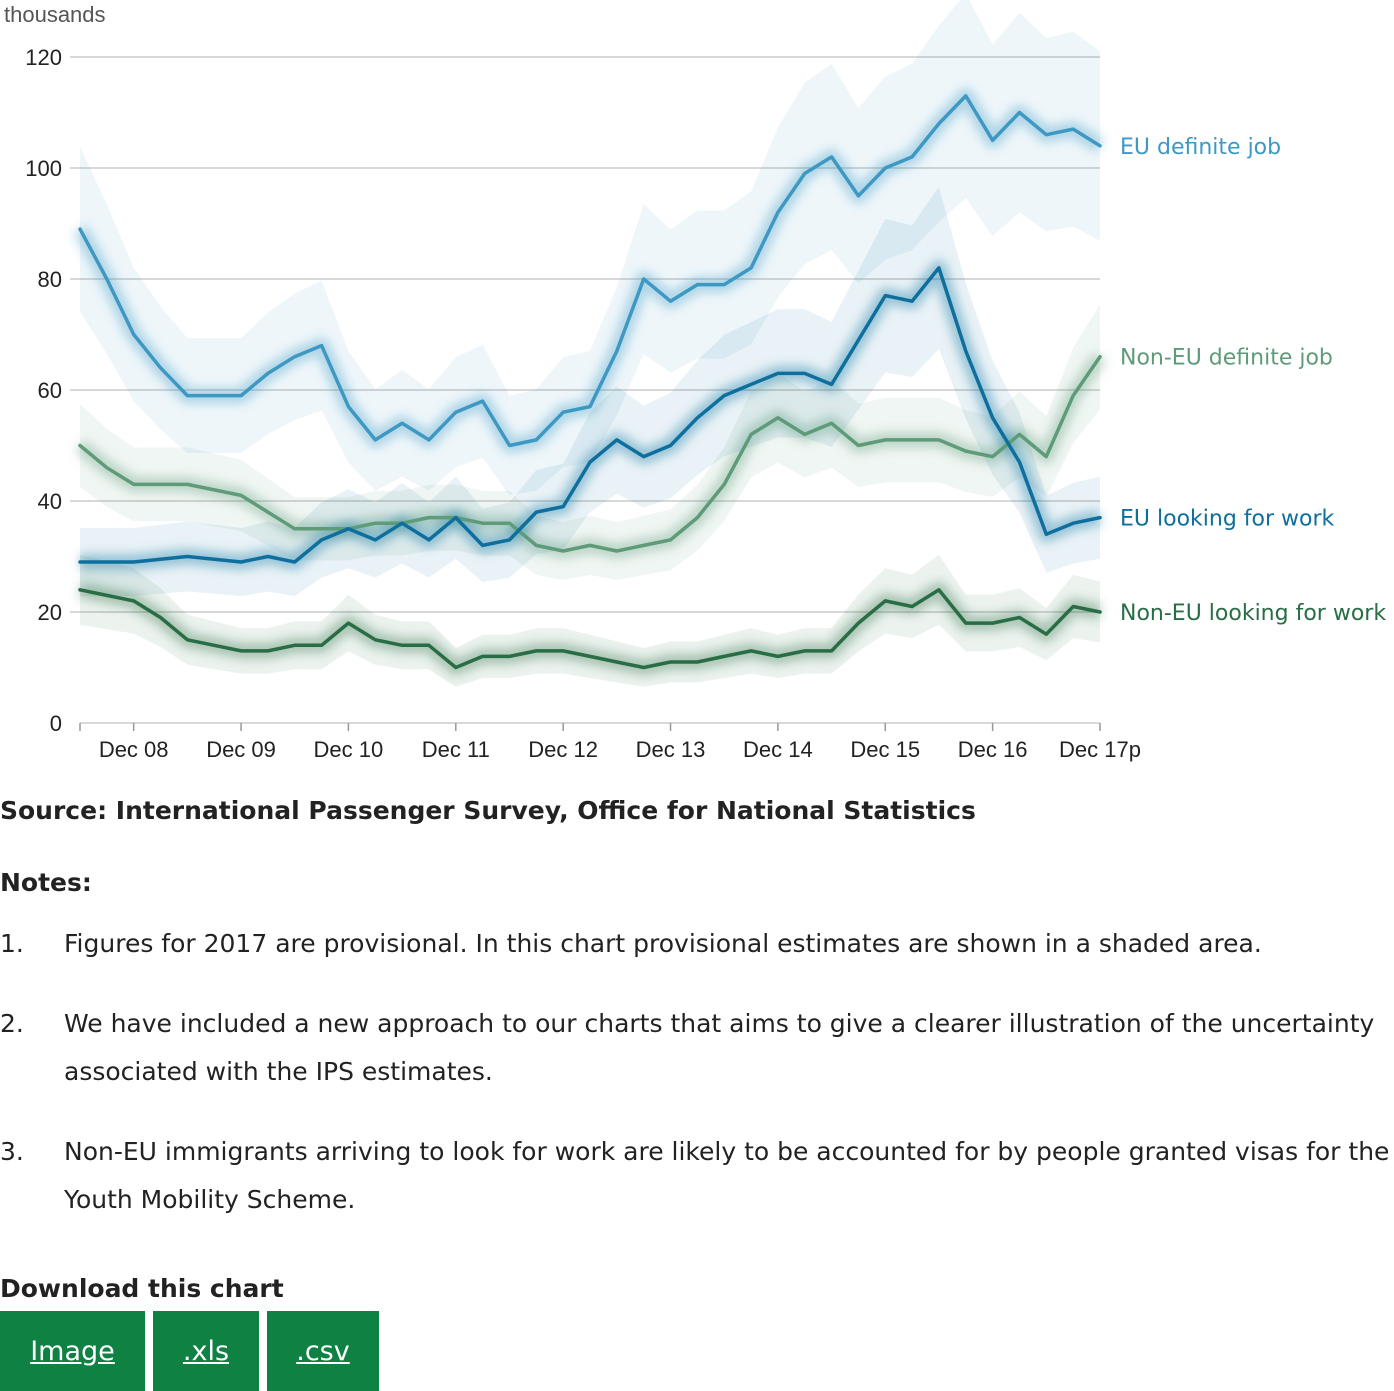  Describe the element at coordinates (55, 14) in the screenshot. I see `y-unit-label: thousands` at that location.